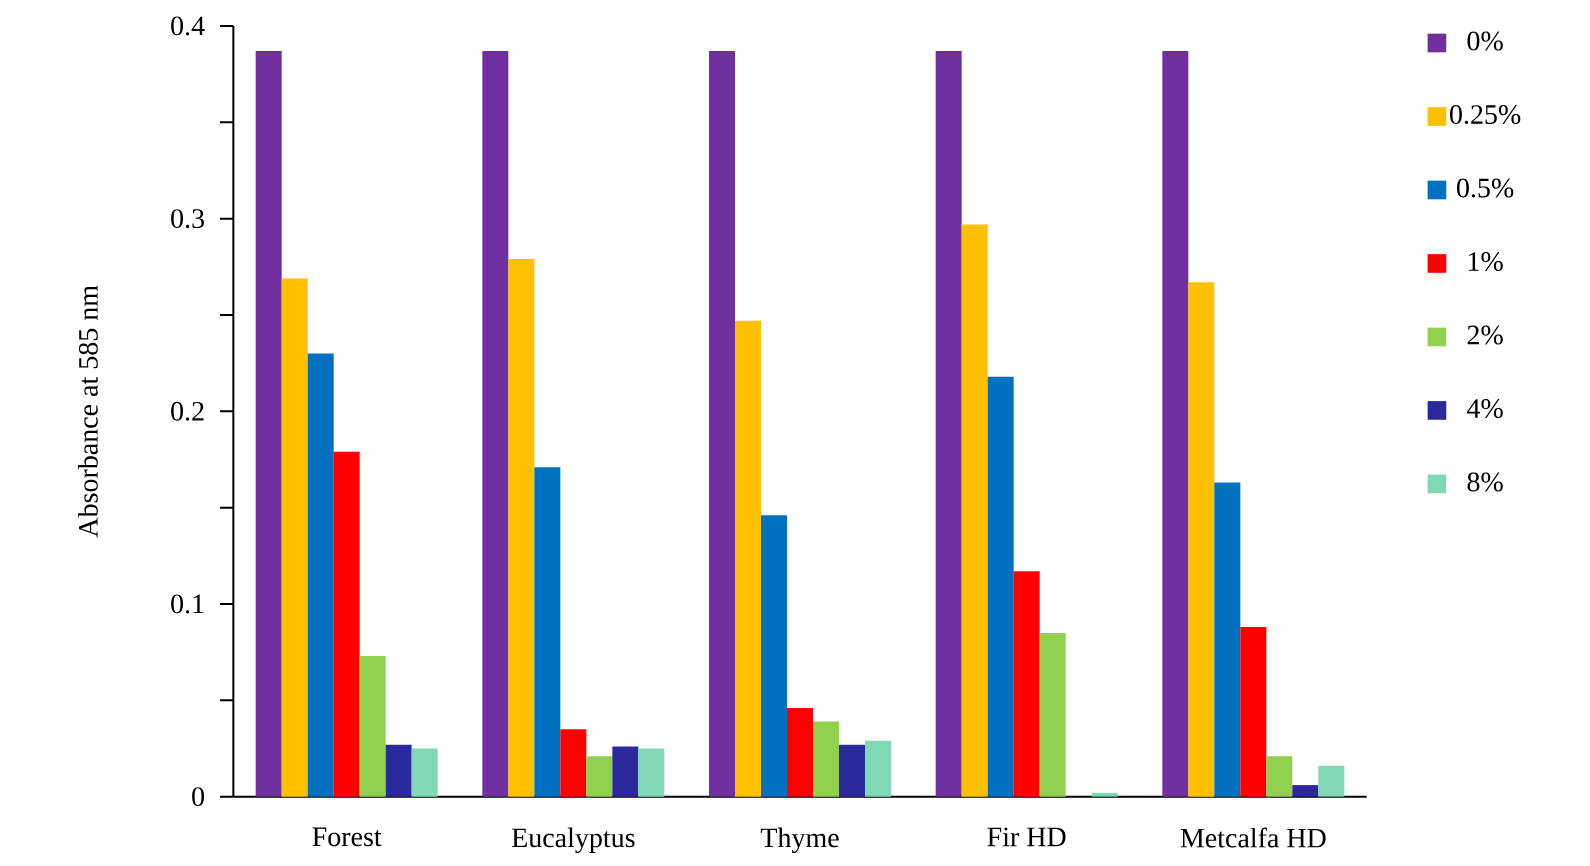 This screenshot has width=1590, height=866. I want to click on x-tick-label: Thyme, so click(799, 840).